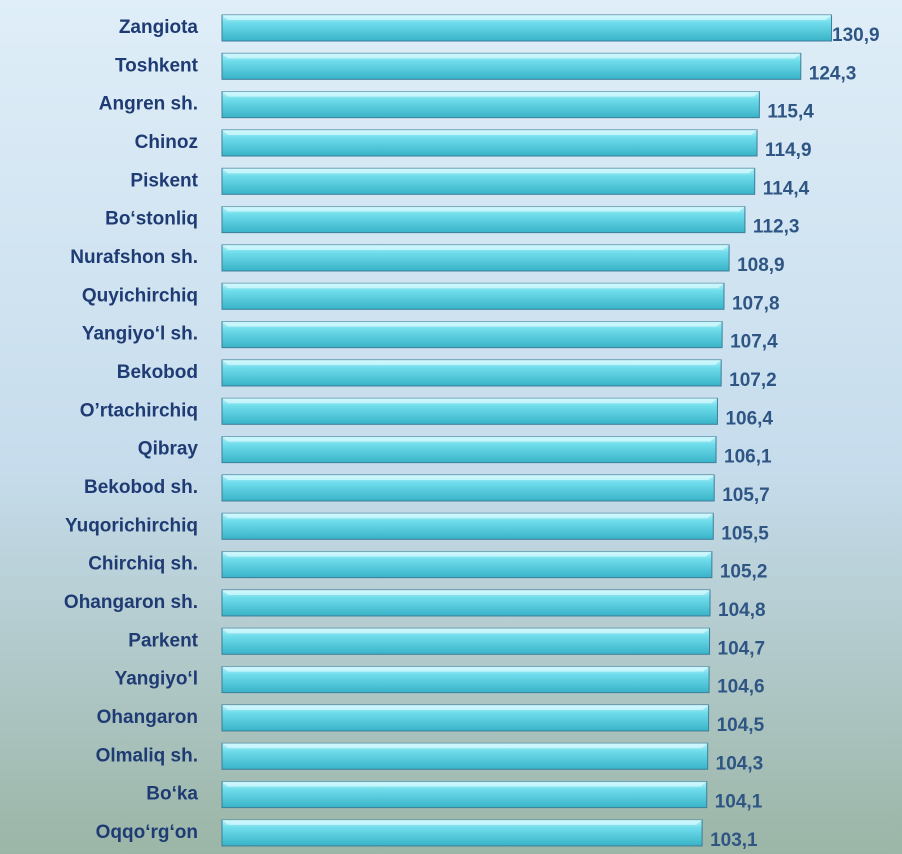 Image resolution: width=902 pixels, height=854 pixels. What do you see at coordinates (734, 840) in the screenshot?
I see `data-label: 103,1` at bounding box center [734, 840].